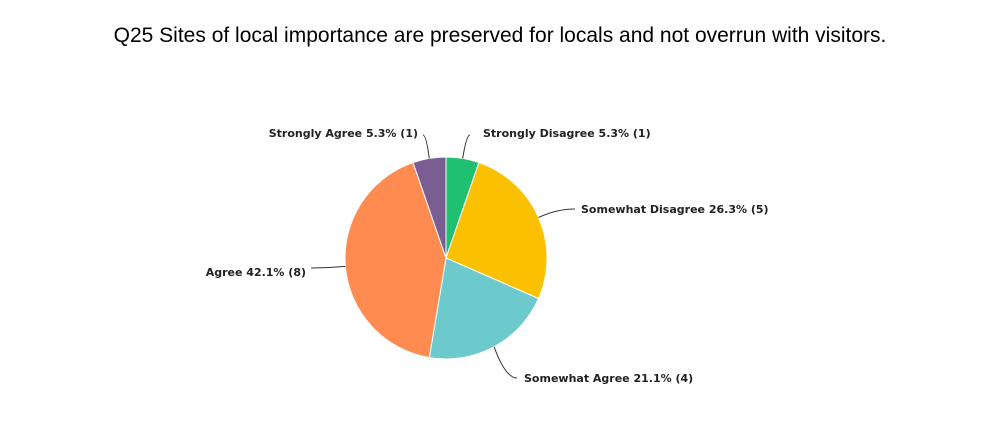 Image resolution: width=1000 pixels, height=430 pixels. Describe the element at coordinates (466, 146) in the screenshot. I see `leader-line-strongly-disagree` at that location.